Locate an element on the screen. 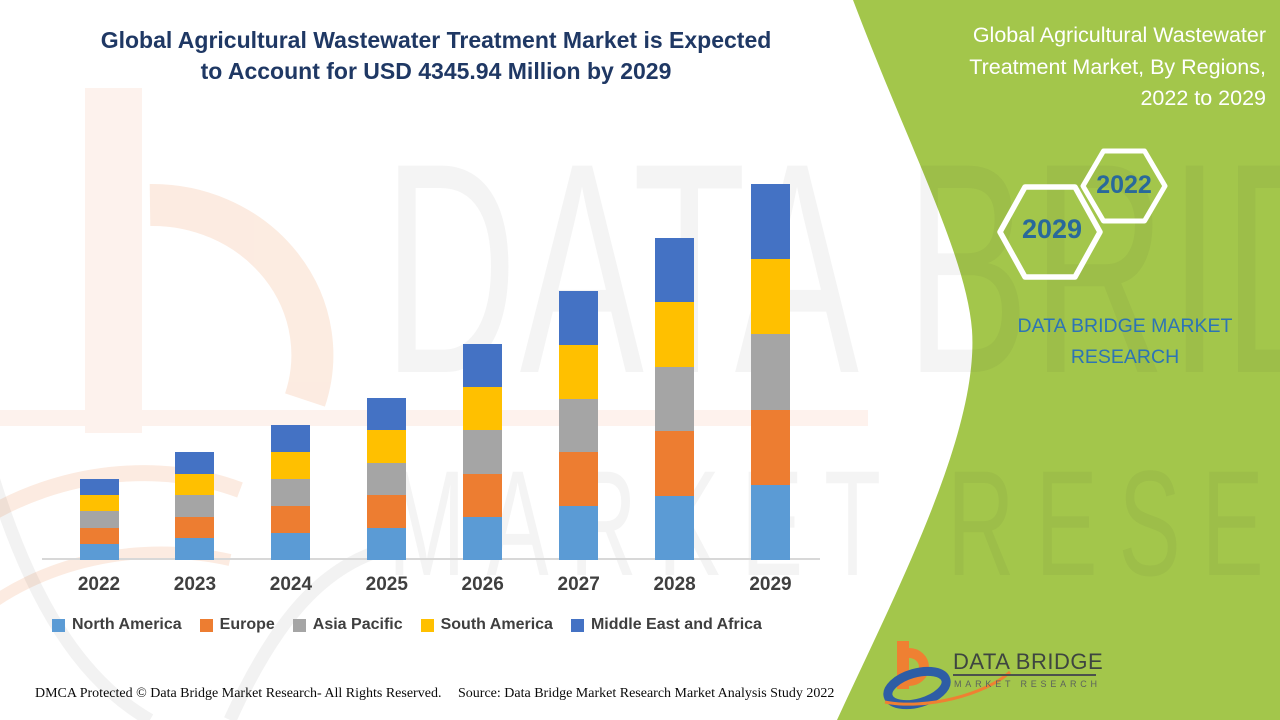 This screenshot has height=720, width=1280. bar-2028 is located at coordinates (675, 399).